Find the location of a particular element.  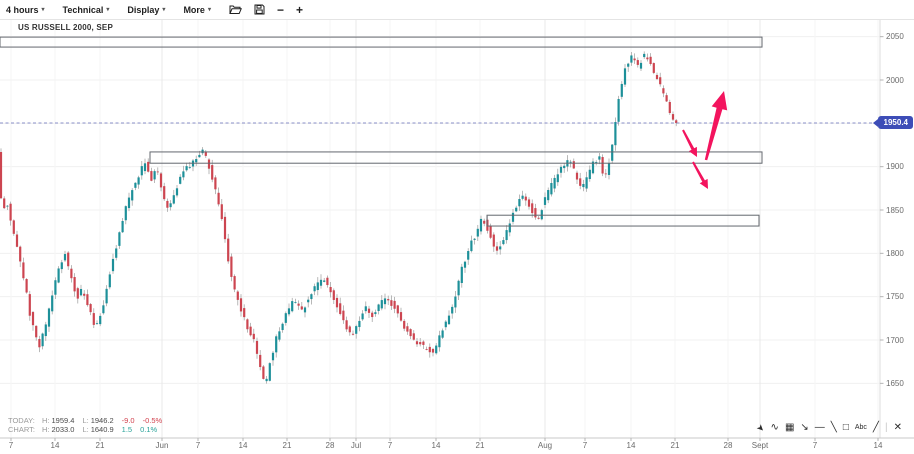

curve-tool-icon: ∿ is located at coordinates (774, 427).